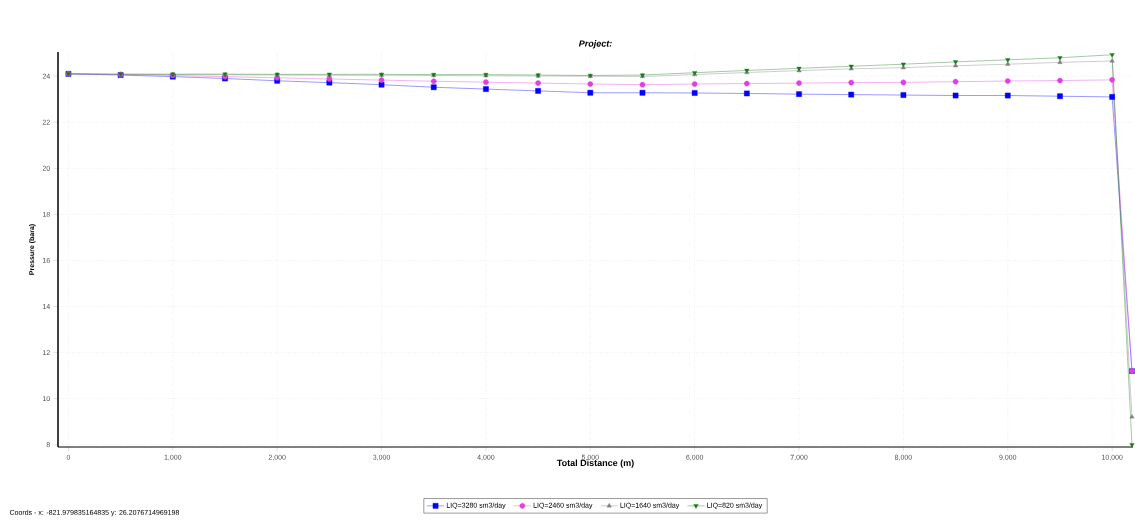 This screenshot has width=1135, height=522. Describe the element at coordinates (595, 463) in the screenshot. I see `x-axis-title: Total Distance (m)` at that location.